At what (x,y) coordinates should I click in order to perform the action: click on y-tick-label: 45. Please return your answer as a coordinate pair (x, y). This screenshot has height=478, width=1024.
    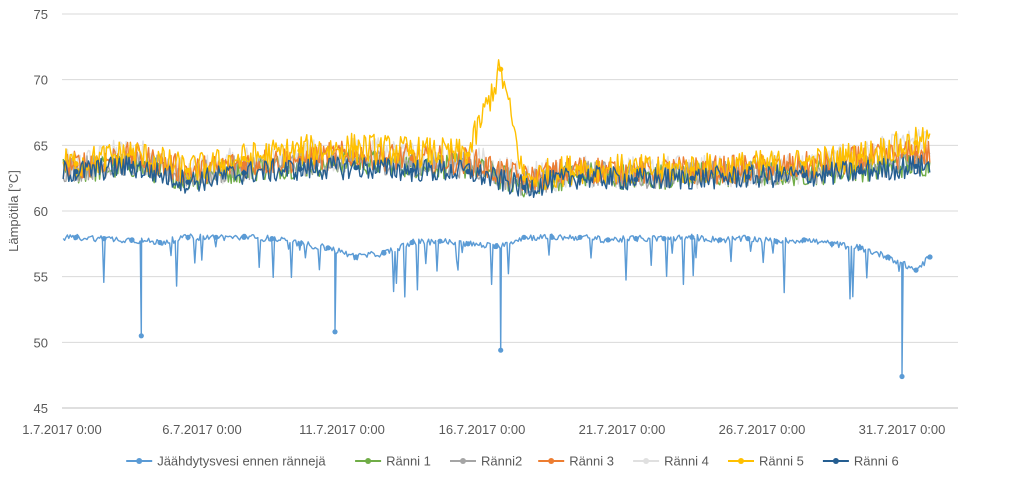
    Looking at the image, I should click on (41, 408).